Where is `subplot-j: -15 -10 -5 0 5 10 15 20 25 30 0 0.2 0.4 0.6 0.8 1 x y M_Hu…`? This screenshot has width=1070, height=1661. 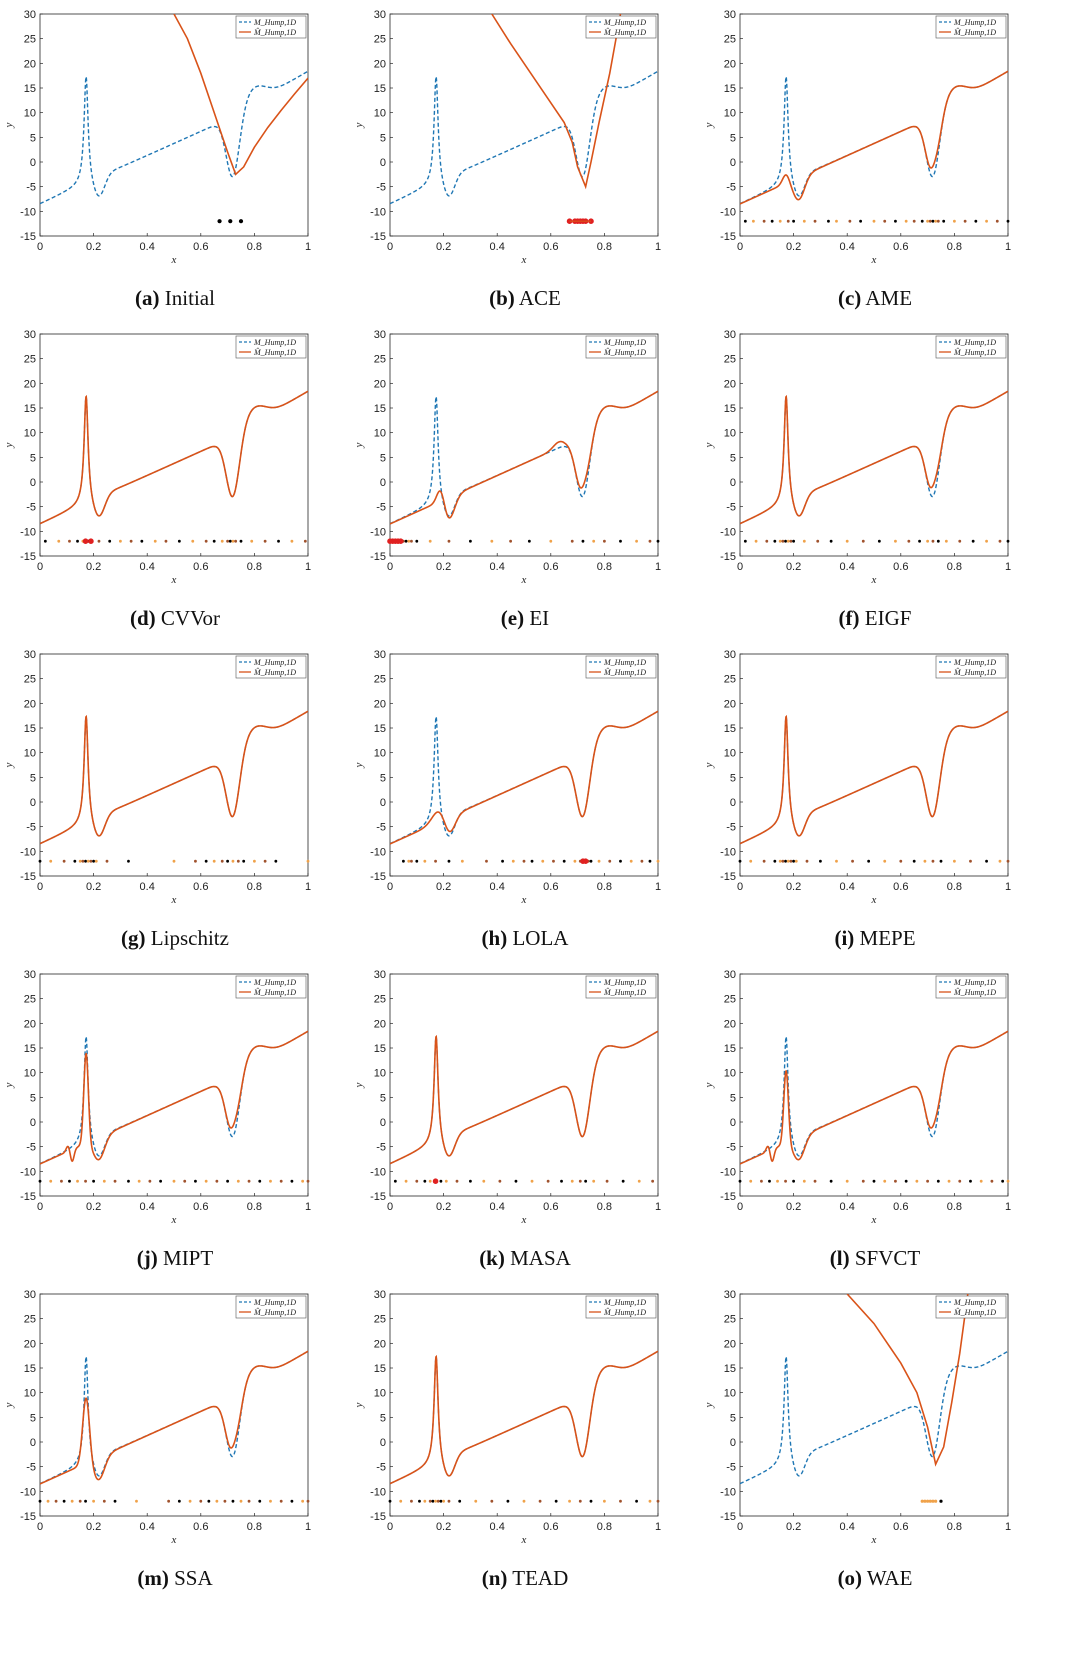
subplot-j: -15 -10 -5 0 5 10 15 20 25 30 0 0.2 0.4 0.6 0.8 1 x y M_Hu… is located at coordinates (175, 1137).